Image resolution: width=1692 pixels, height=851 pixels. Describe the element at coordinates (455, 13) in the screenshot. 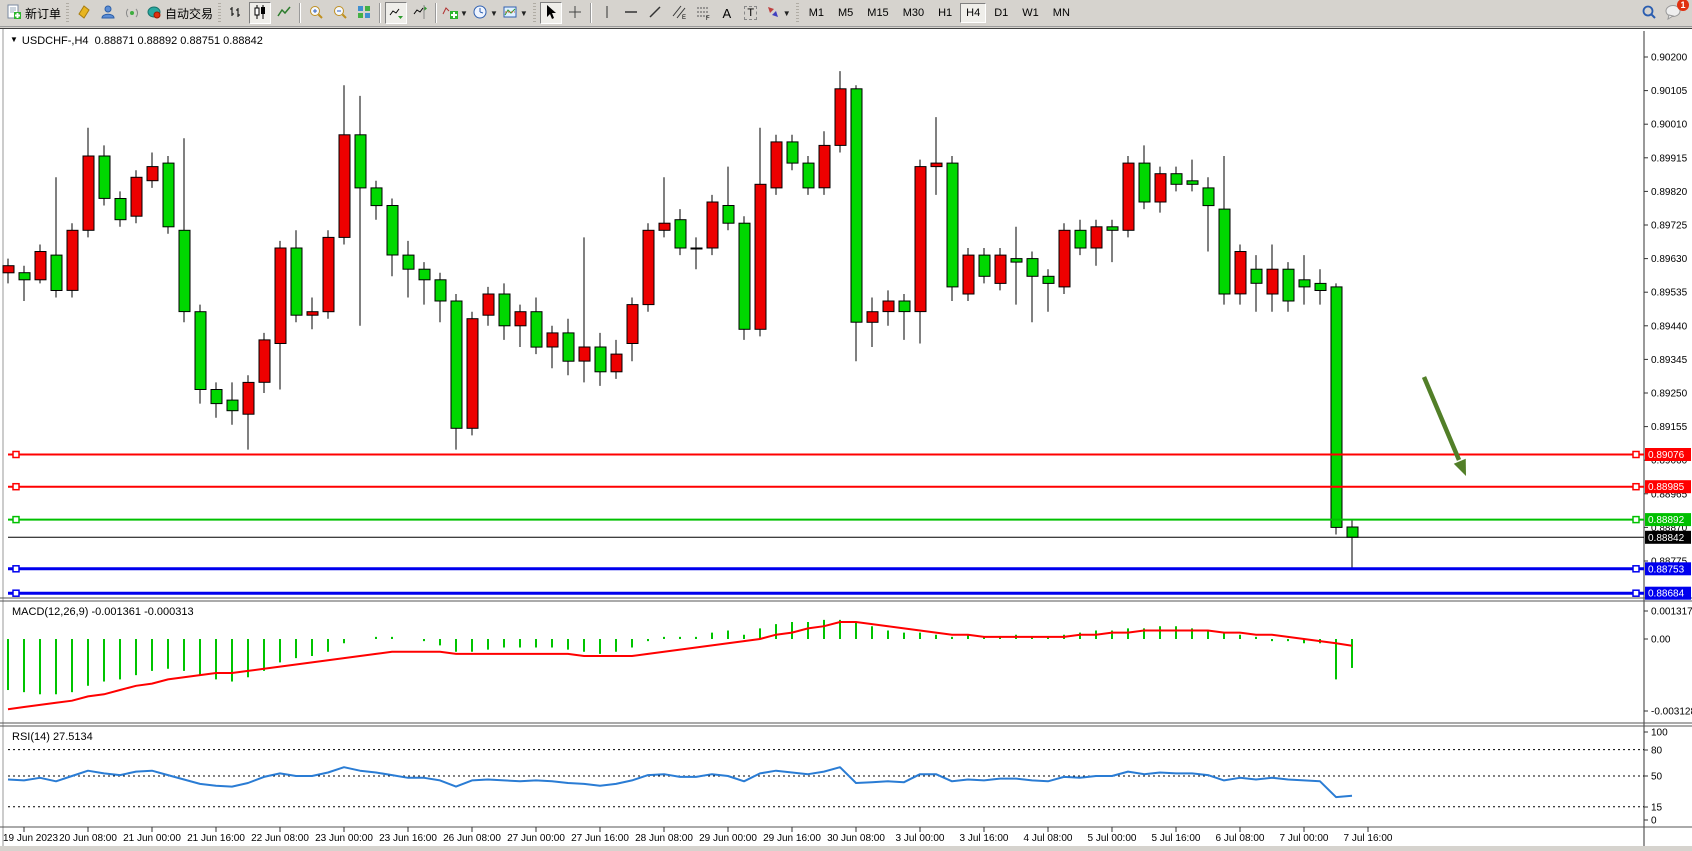

I see `indicators-button: ▼` at that location.